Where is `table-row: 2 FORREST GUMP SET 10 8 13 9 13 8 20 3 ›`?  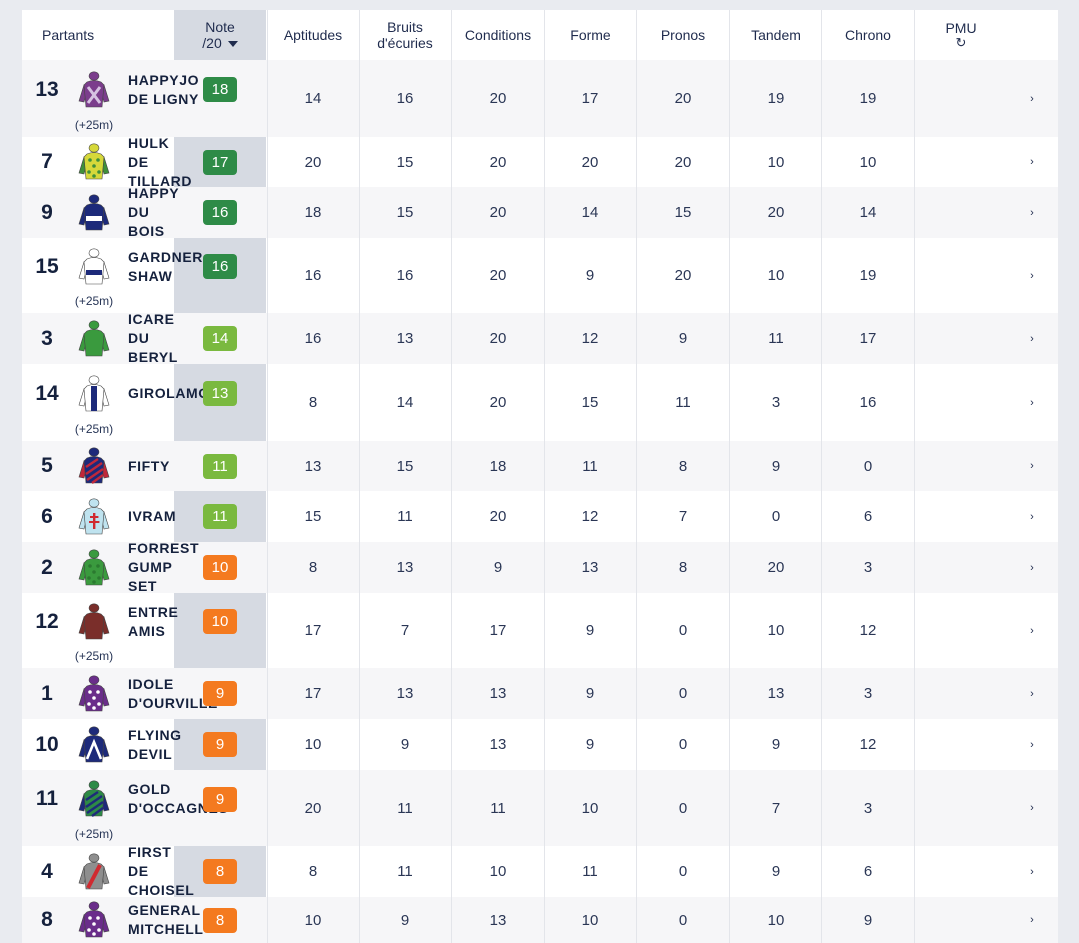
table-row: 2 FORREST GUMP SET 10 8 13 9 13 8 20 3 › is located at coordinates (540, 567).